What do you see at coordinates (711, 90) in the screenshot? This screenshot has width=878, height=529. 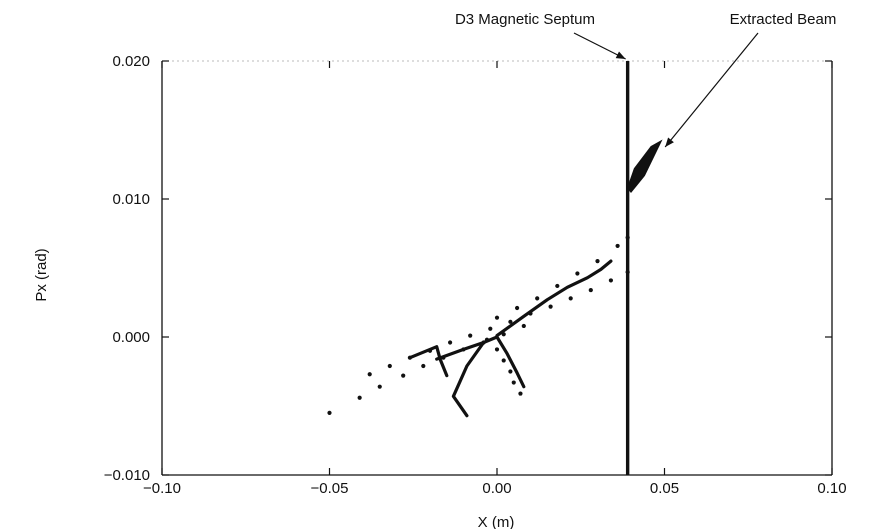 I see `extracted-beam-arrow` at bounding box center [711, 90].